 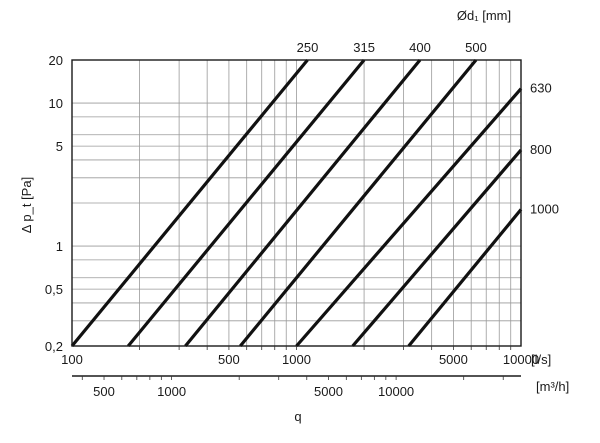 I want to click on x-tick-label: 1000, so click(x=296, y=359).